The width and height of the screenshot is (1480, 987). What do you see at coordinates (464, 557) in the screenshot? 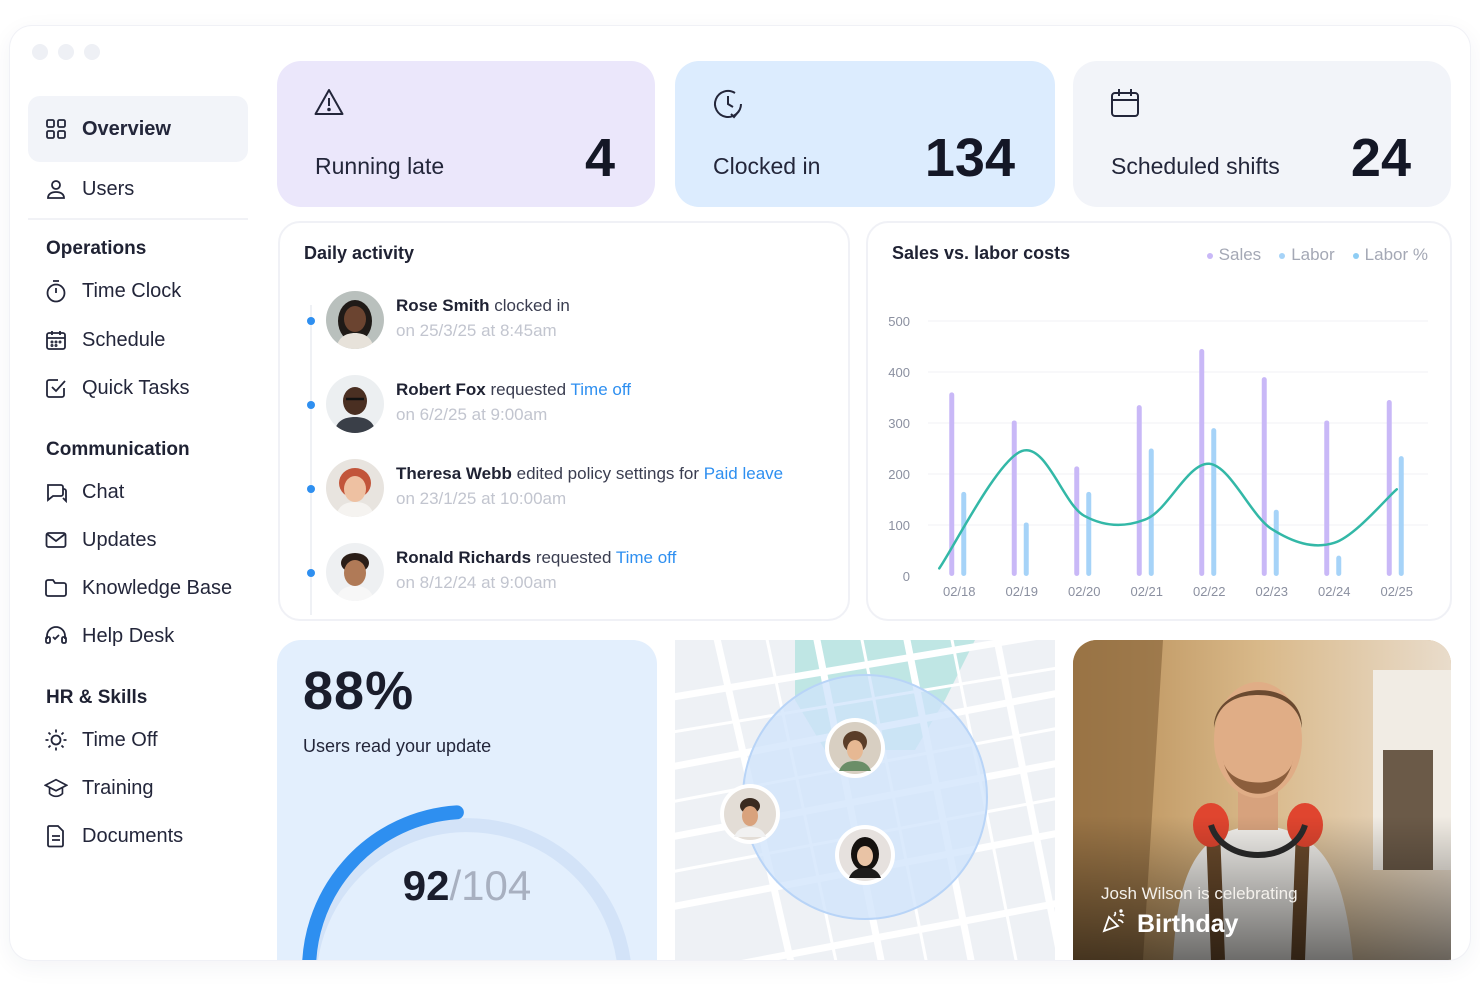
I see `activity-name: Ronald Richards` at bounding box center [464, 557].